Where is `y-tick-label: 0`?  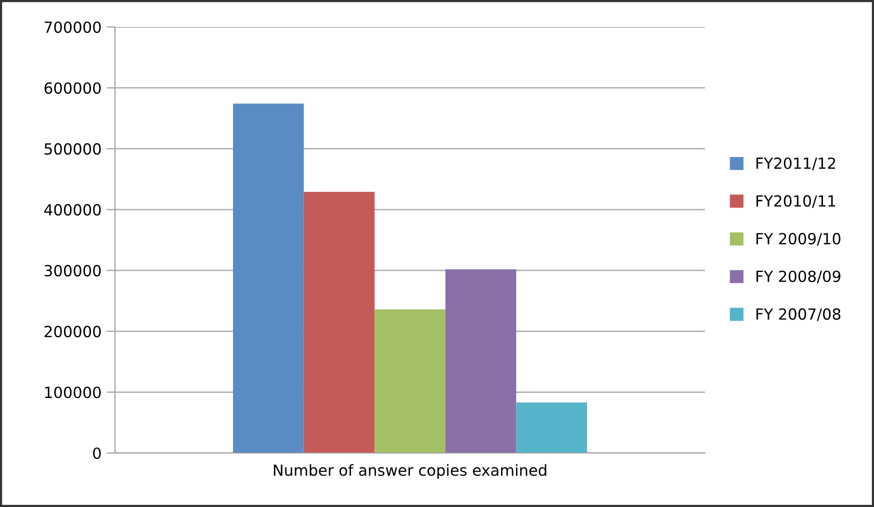 y-tick-label: 0 is located at coordinates (97, 453).